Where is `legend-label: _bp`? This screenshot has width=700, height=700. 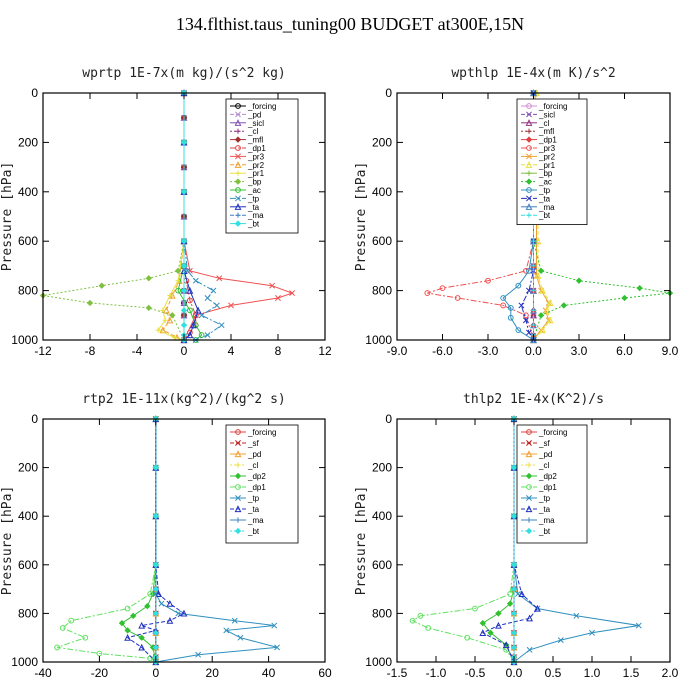 legend-label: _bp is located at coordinates (254, 182).